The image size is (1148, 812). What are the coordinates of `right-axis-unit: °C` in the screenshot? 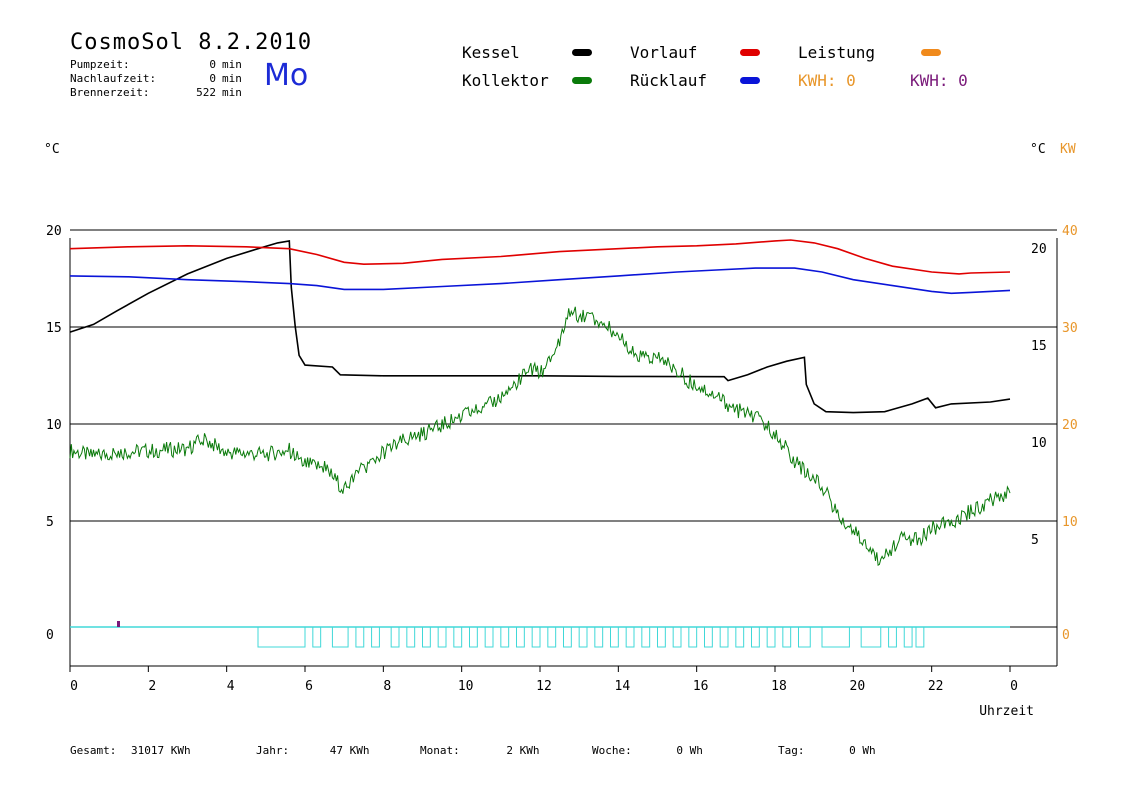 It's located at (1038, 149).